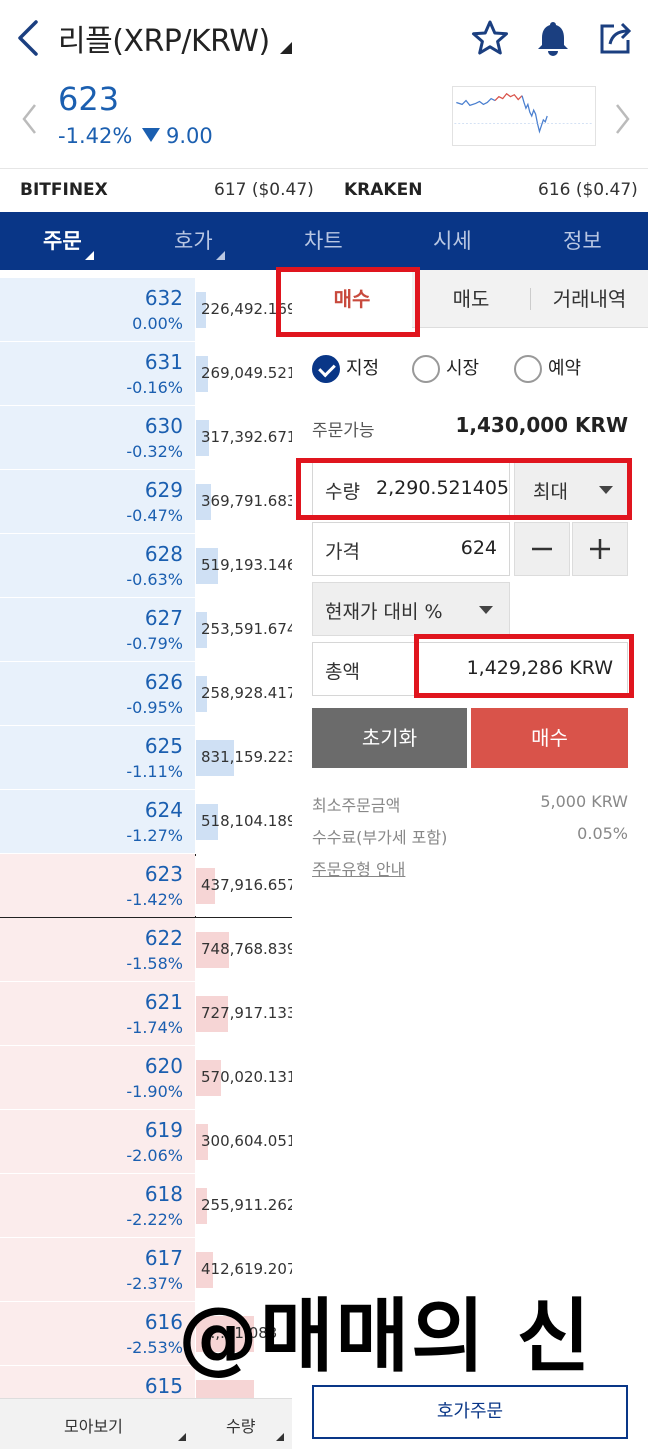  Describe the element at coordinates (323, 241) in the screenshot. I see `tab-chart: 차트` at that location.